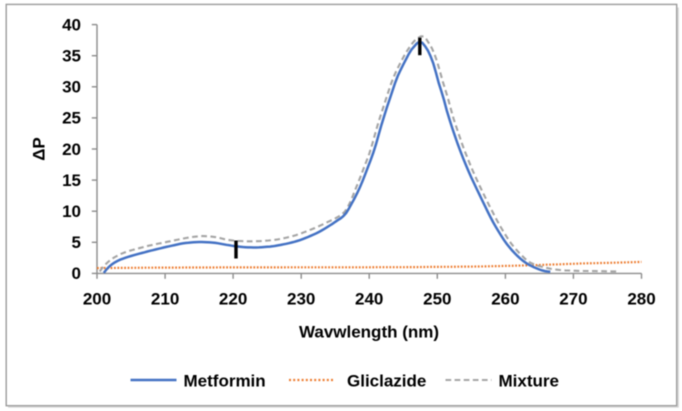 The width and height of the screenshot is (682, 411). What do you see at coordinates (505, 299) in the screenshot?
I see `svg-text: 260` at bounding box center [505, 299].